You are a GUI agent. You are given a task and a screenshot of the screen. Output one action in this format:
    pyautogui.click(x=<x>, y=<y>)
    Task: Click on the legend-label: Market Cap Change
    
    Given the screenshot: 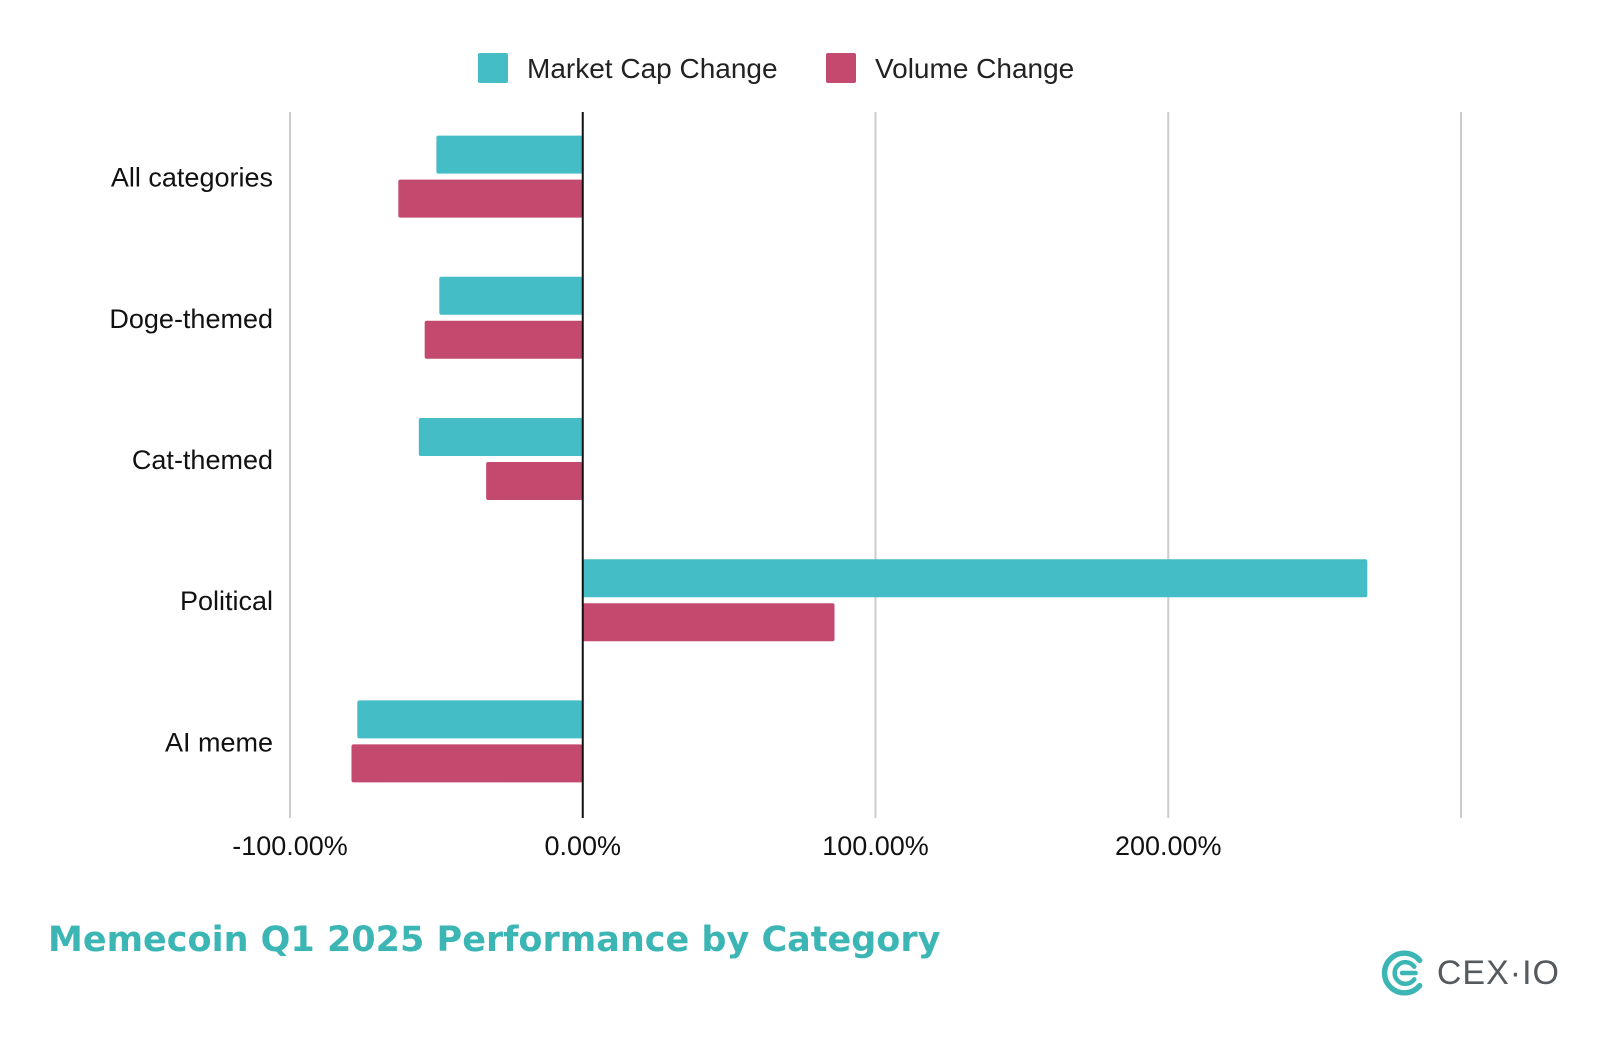 What is the action you would take?
    pyautogui.click(x=652, y=68)
    